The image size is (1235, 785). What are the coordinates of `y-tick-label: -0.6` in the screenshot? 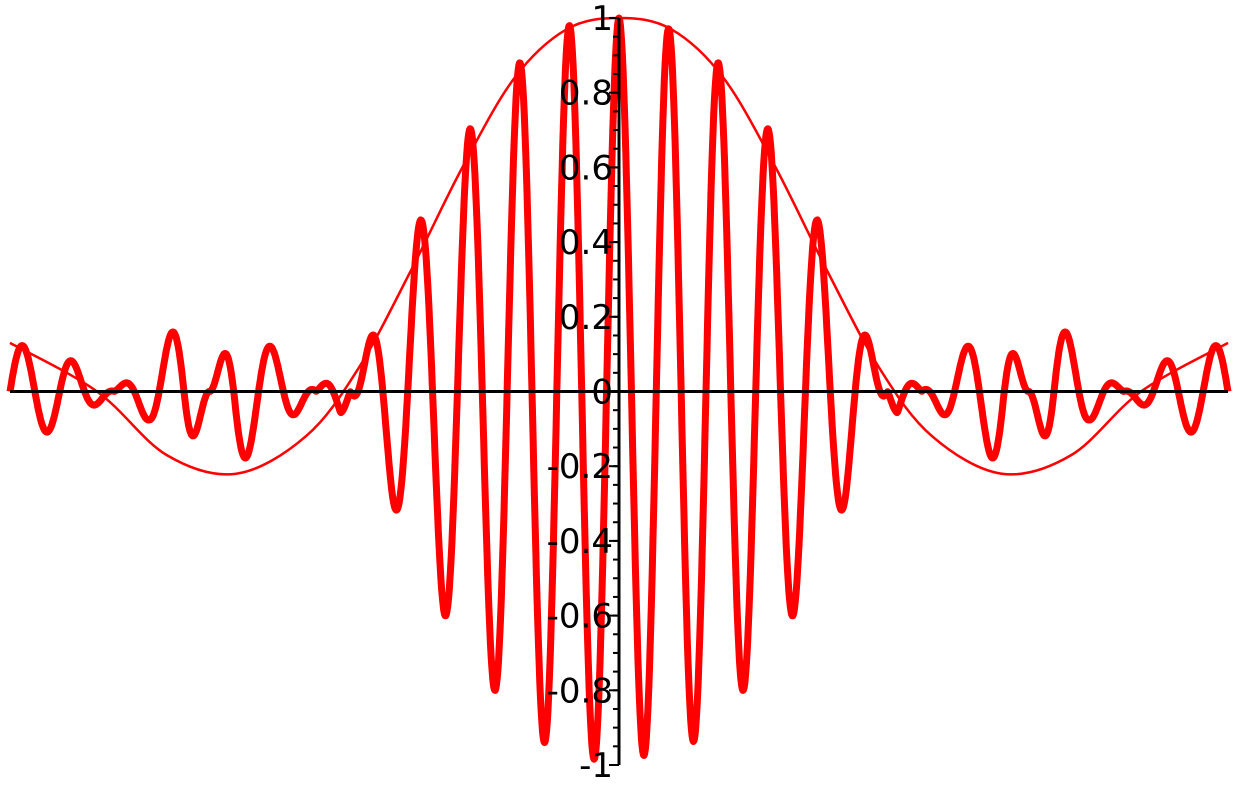 It's located at (580, 617).